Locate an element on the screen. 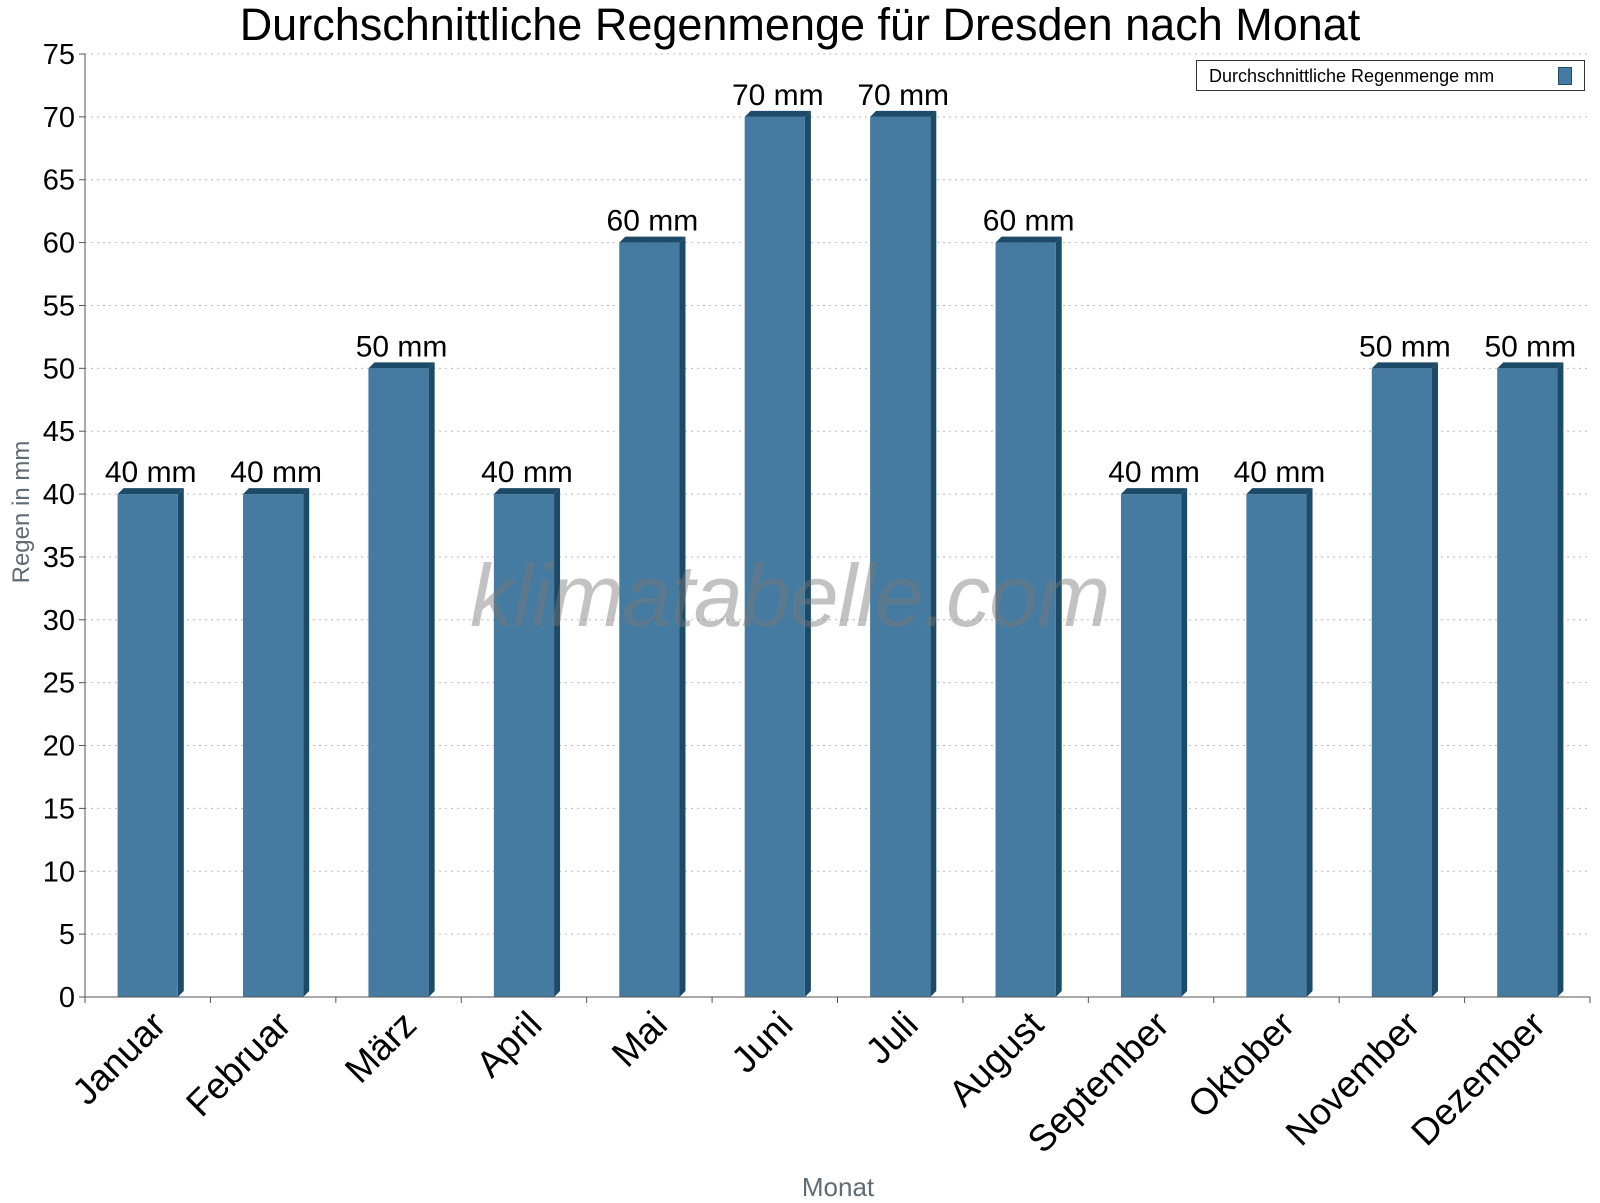 The width and height of the screenshot is (1600, 1203). watermark: klimatabelle.com is located at coordinates (790, 595).